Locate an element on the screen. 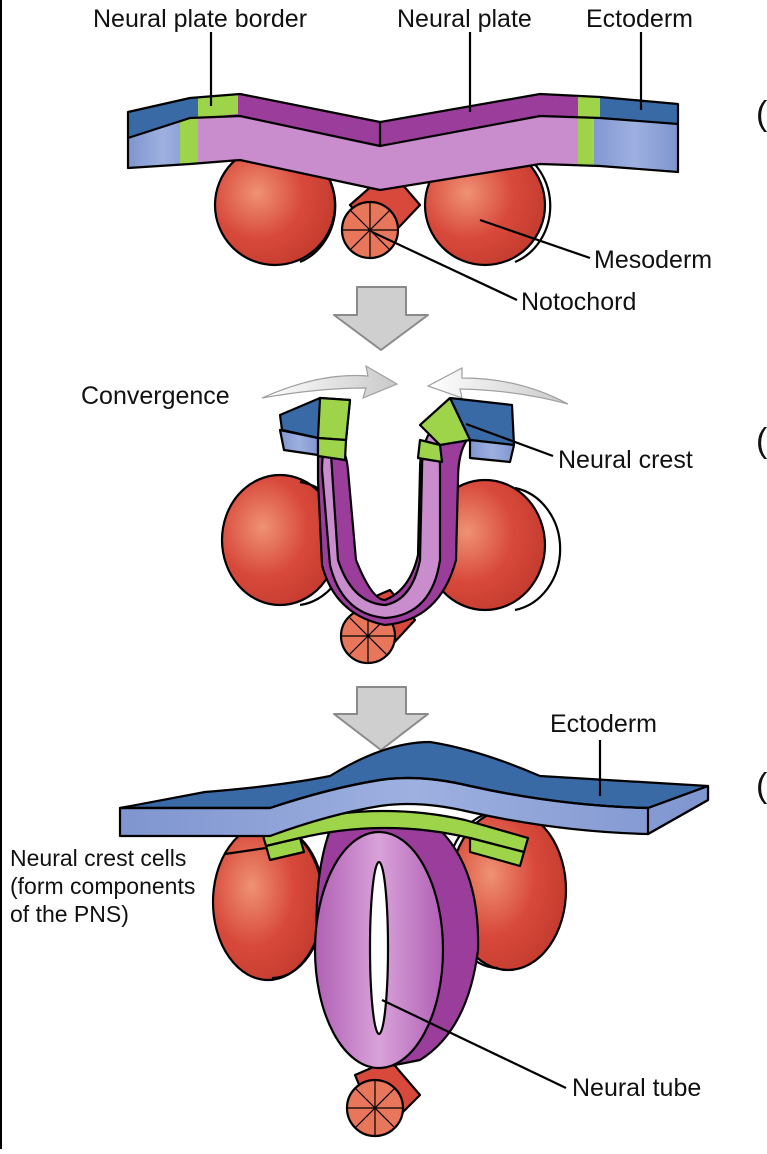 Image resolution: width=767 pixels, height=1154 pixels. label-neural-crest-cells-1: Neural crest cells is located at coordinates (98, 858).